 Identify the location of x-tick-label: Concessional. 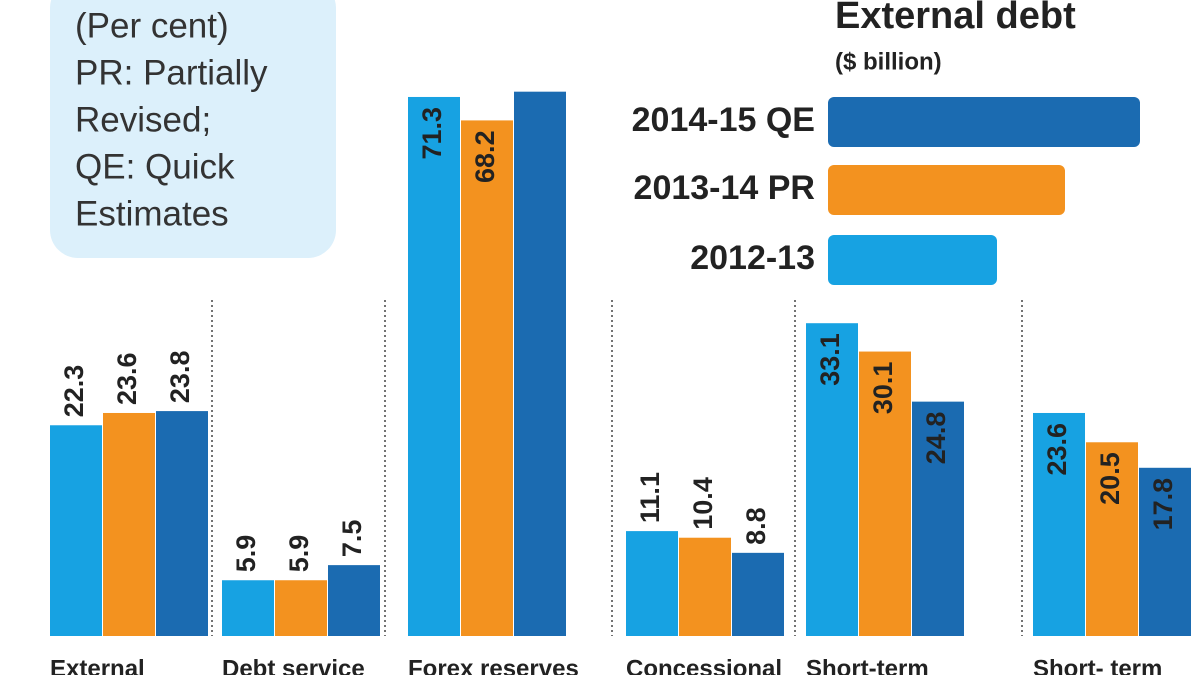
(704, 665).